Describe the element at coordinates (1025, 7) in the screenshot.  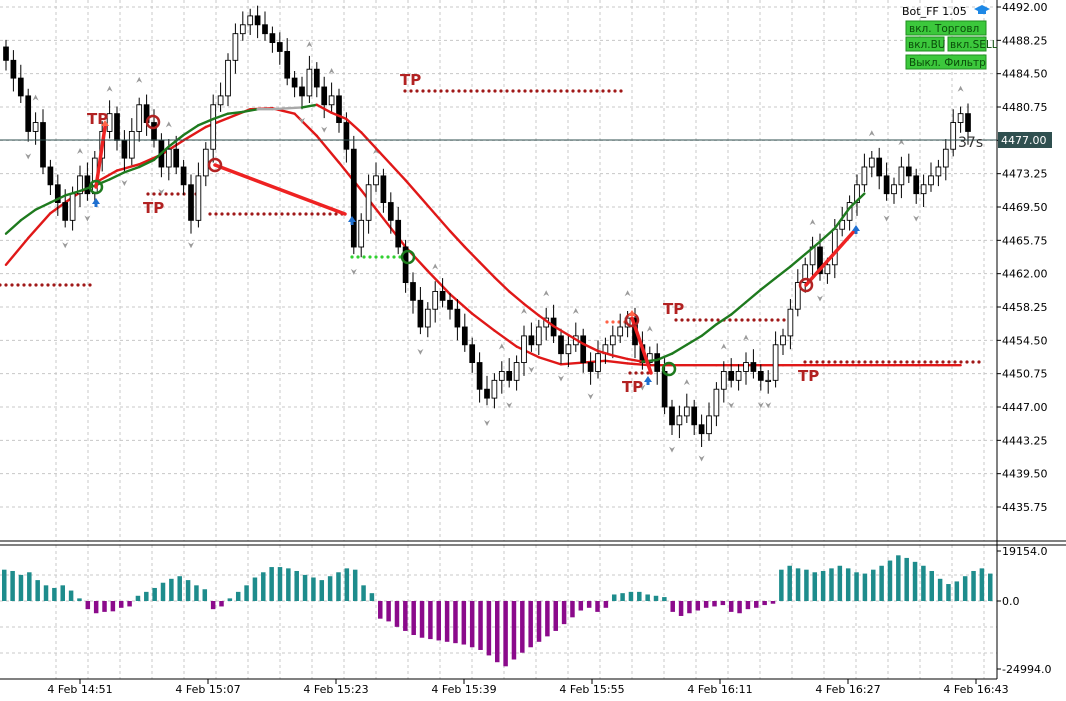
I see `y-tick-label: 4492.00` at that location.